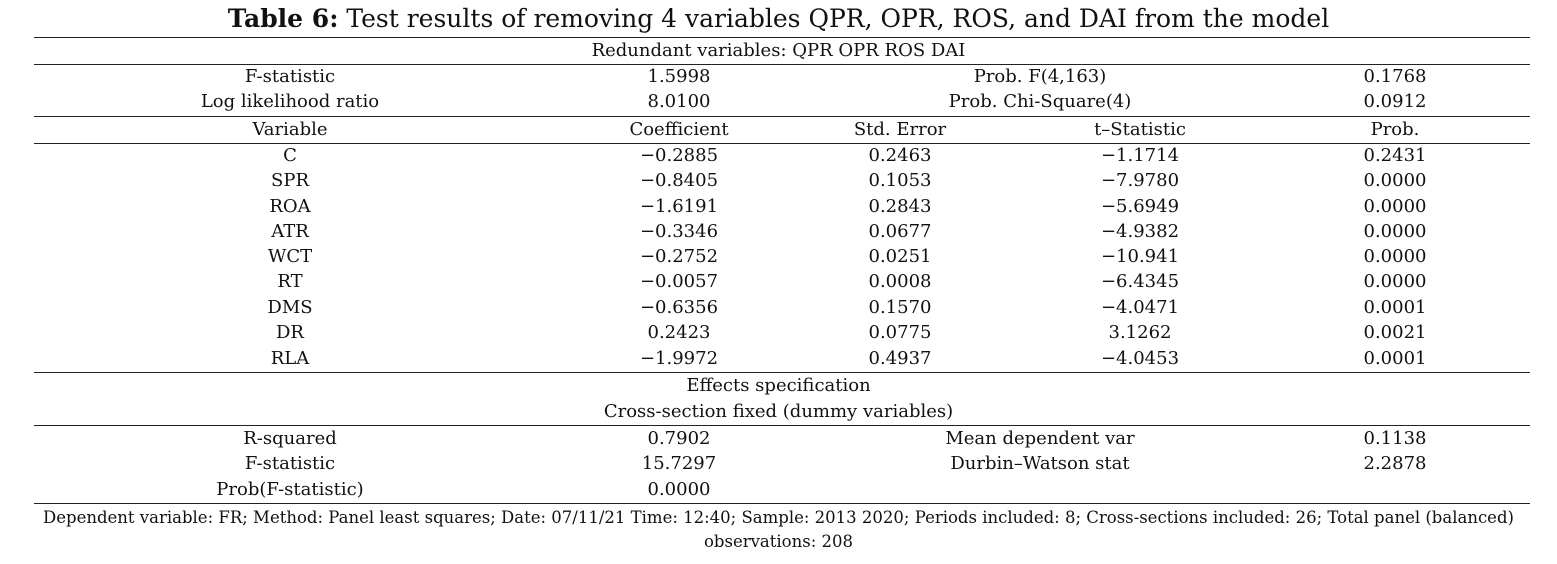 Image resolution: width=1557 pixels, height=564 pixels. Describe the element at coordinates (778, 256) in the screenshot. I see `table-row: WCT −0.2752 0.0251 −10.941 0.0000` at that location.